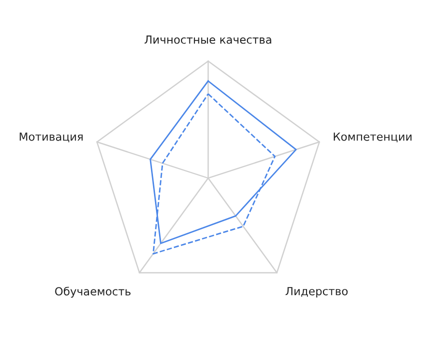 The height and width of the screenshot is (348, 421). What do you see at coordinates (51, 137) in the screenshot?
I see `spoke-label: Мотивация` at bounding box center [51, 137].